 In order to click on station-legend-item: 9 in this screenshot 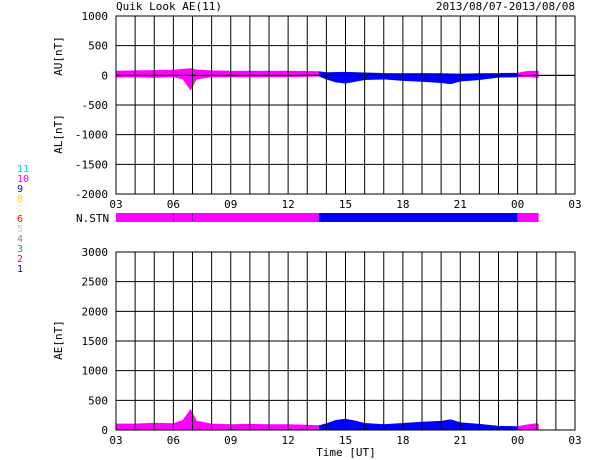, I will do `click(20, 189)`.